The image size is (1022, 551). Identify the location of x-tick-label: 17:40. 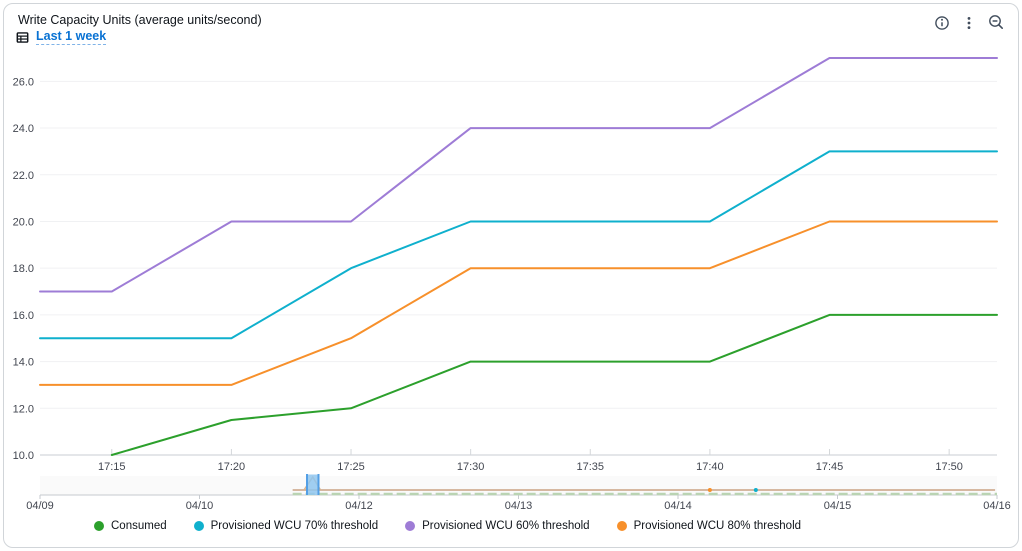
(710, 467).